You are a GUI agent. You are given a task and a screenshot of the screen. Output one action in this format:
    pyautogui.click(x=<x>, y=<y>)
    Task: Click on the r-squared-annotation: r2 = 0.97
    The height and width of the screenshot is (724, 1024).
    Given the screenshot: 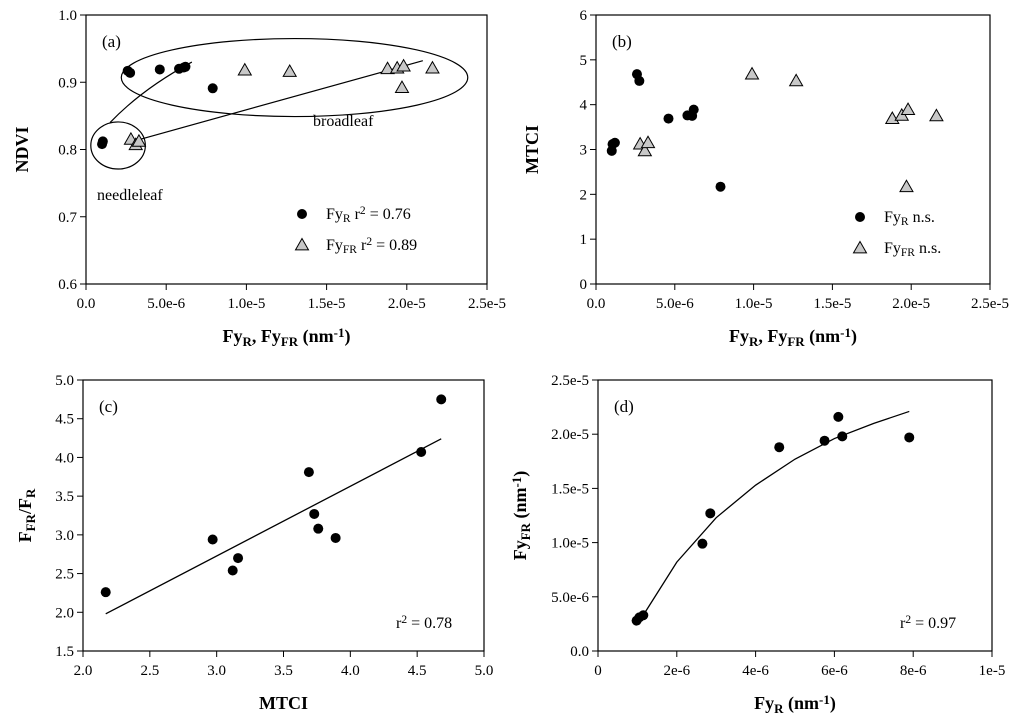 What is the action you would take?
    pyautogui.click(x=928, y=623)
    